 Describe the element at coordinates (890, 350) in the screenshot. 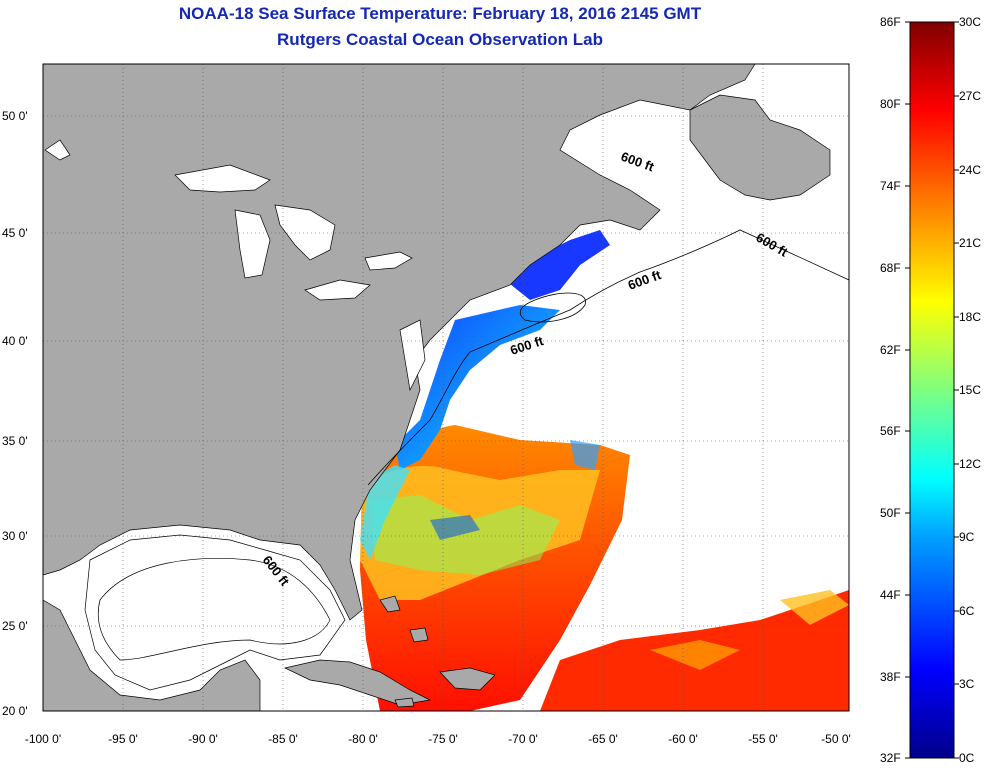

I see `colorbar-f-label: 62F` at that location.